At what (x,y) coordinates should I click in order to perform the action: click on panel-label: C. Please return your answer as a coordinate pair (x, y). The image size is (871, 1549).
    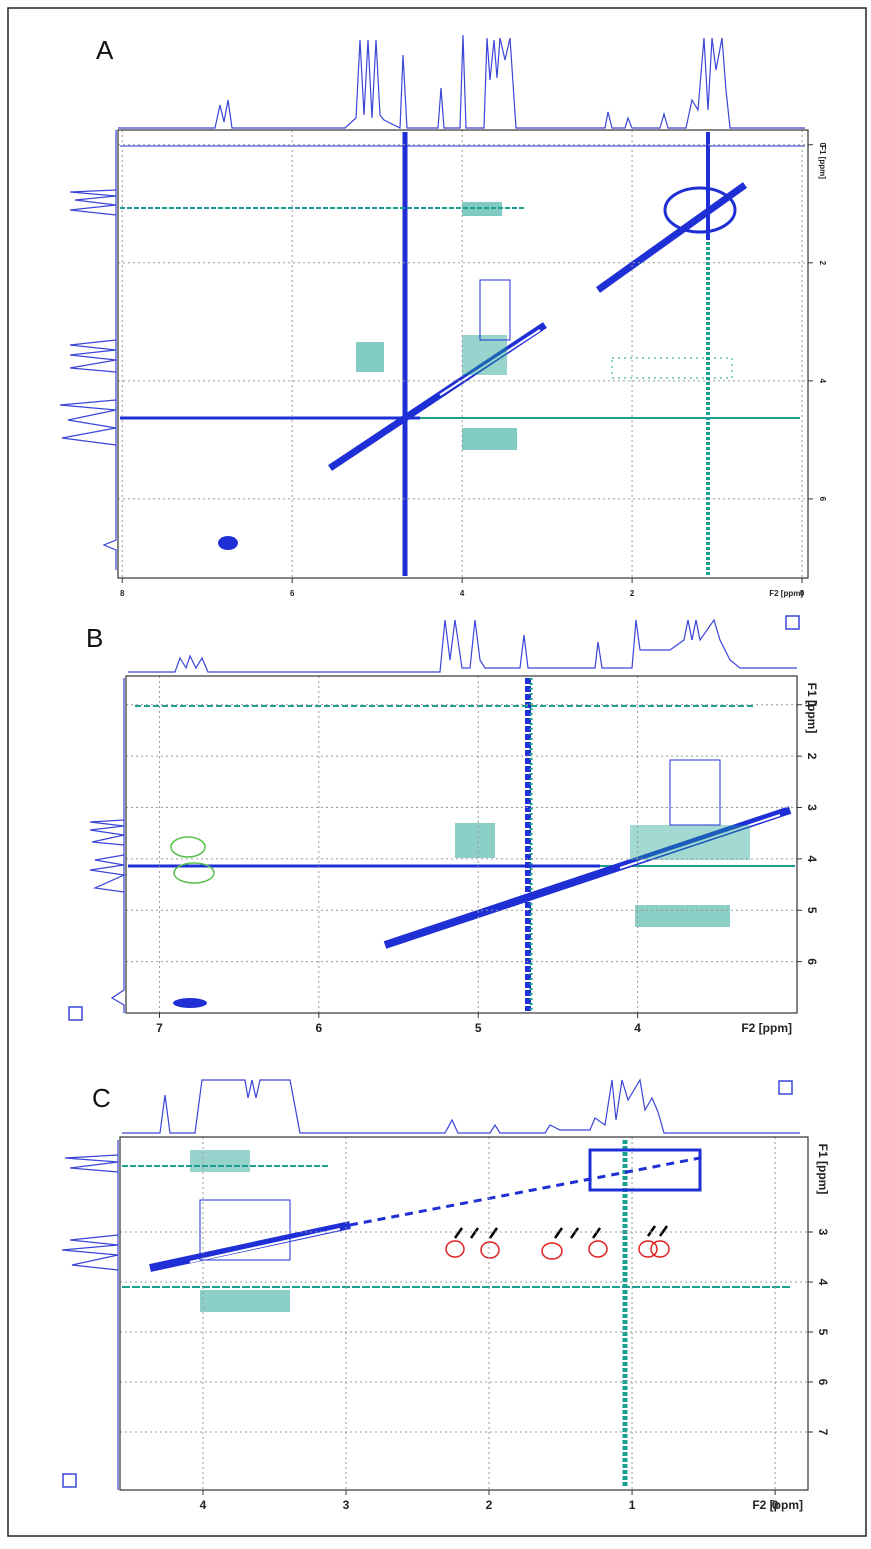
    Looking at the image, I should click on (101, 1098).